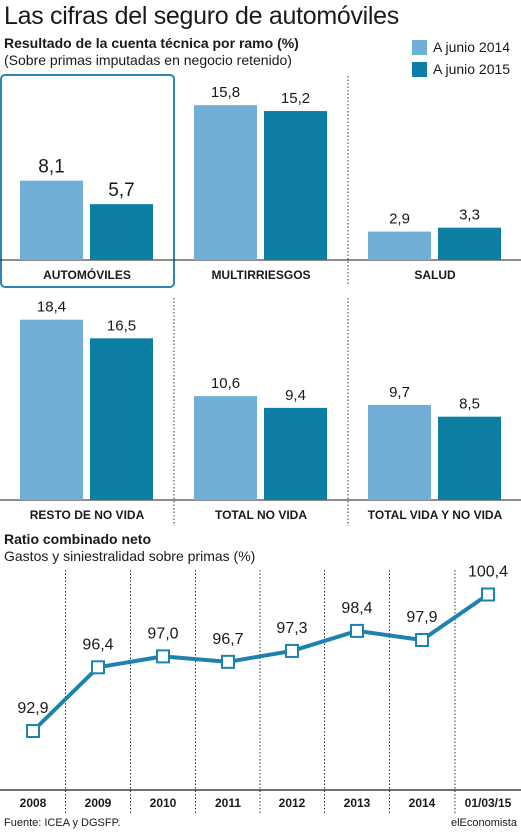 The image size is (521, 834). What do you see at coordinates (291, 628) in the screenshot?
I see `data-point-label: 97,3` at bounding box center [291, 628].